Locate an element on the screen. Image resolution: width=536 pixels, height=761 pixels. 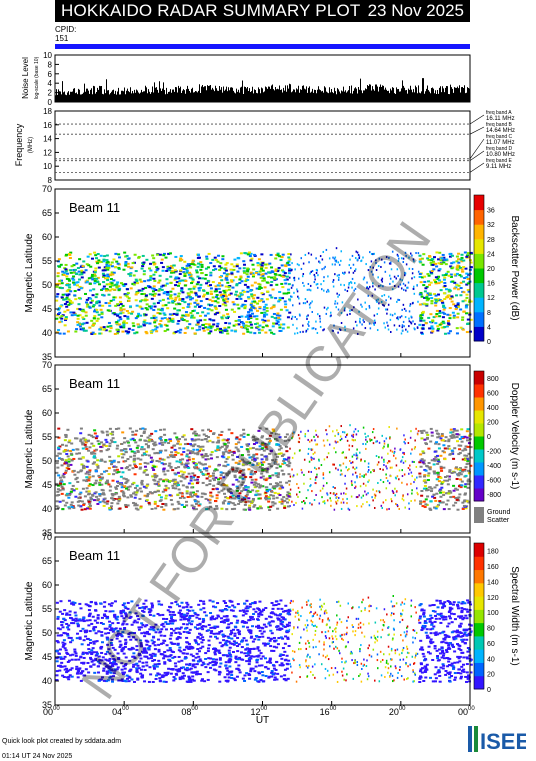
lat-tick-label: 35 is located at coordinates (47, 533).